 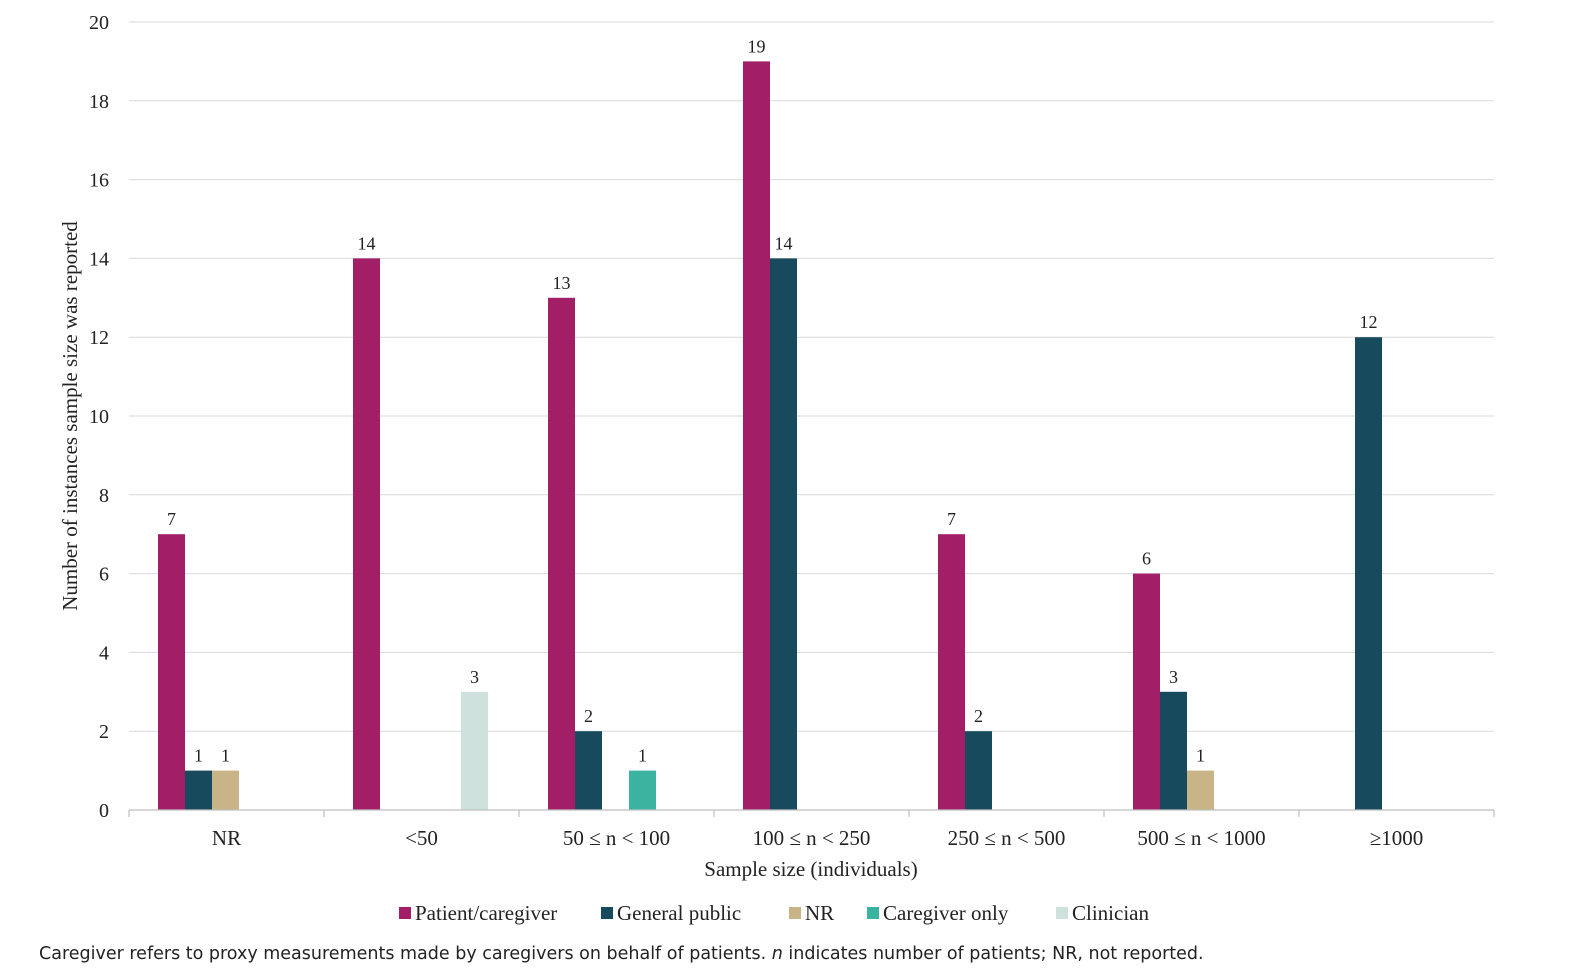 What do you see at coordinates (99, 181) in the screenshot?
I see `y-tick-label: 16` at bounding box center [99, 181].